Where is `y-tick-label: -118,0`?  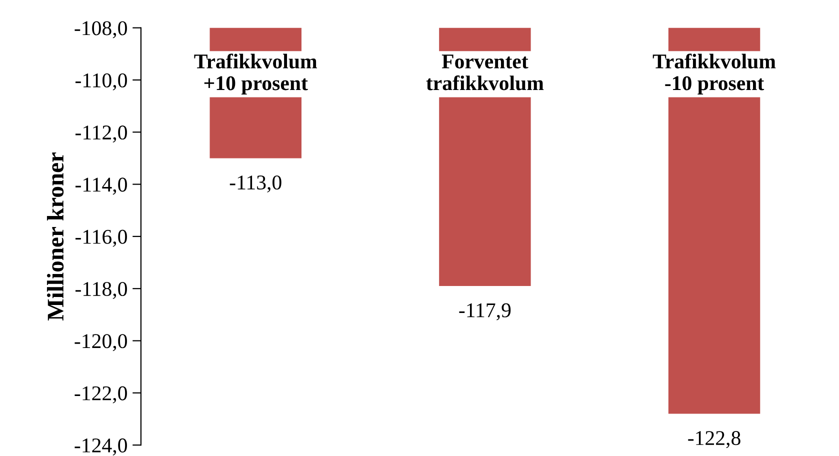
y-tick-label: -118,0 is located at coordinates (101, 291).